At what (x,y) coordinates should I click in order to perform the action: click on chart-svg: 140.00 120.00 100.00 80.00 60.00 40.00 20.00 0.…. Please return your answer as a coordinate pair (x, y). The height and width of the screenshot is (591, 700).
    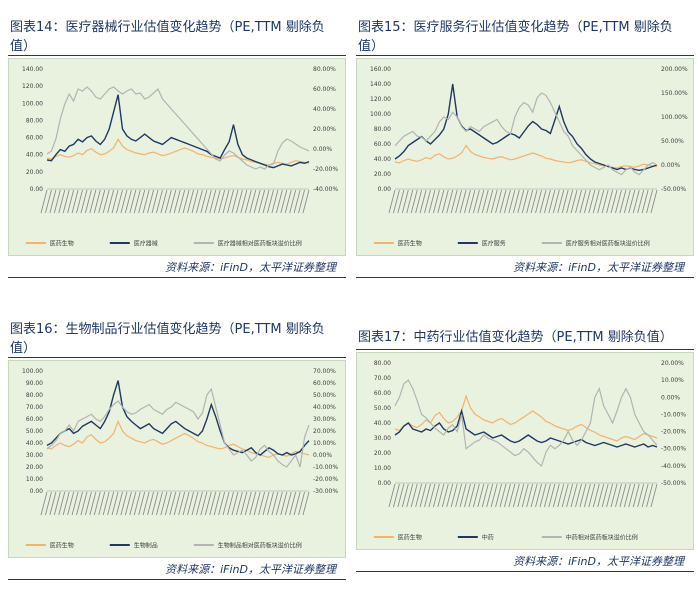
    Looking at the image, I should click on (180, 157).